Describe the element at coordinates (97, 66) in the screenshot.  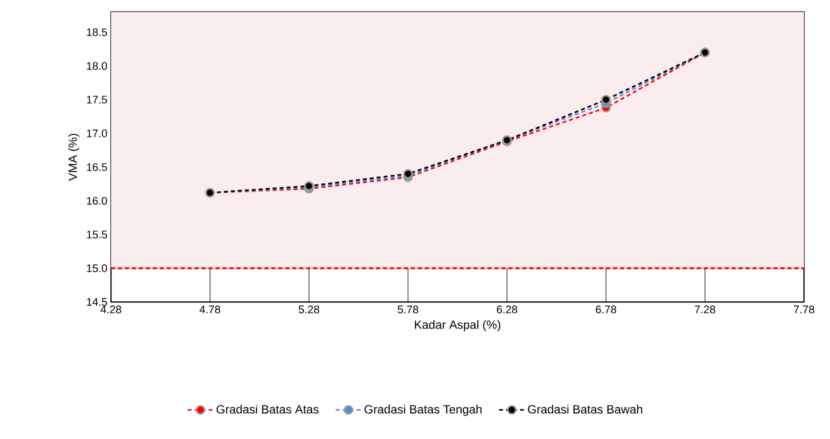
I see `y-tick-label: 18.0` at that location.